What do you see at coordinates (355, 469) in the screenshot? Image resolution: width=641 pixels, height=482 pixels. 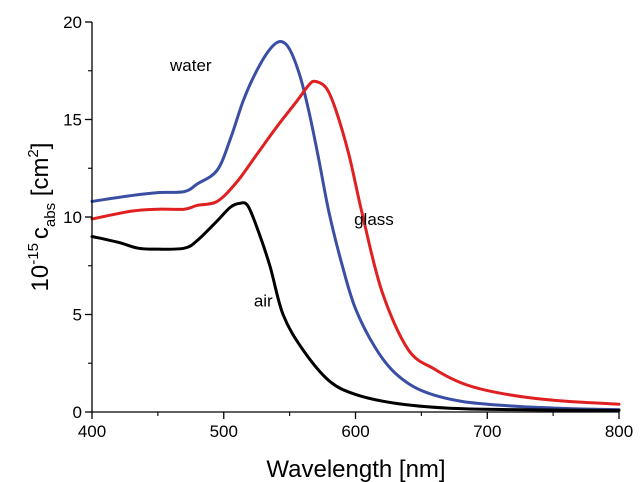 I see `x-axis-title: Wavelength [nm]` at bounding box center [355, 469].